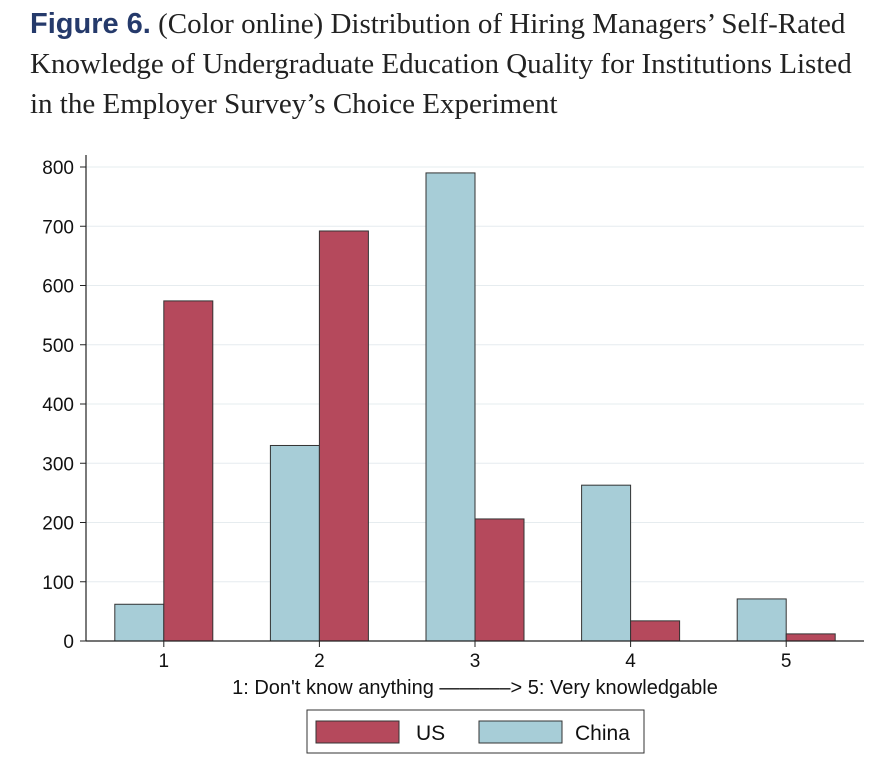 The height and width of the screenshot is (774, 877). I want to click on y-tick-label: 700, so click(58, 227).